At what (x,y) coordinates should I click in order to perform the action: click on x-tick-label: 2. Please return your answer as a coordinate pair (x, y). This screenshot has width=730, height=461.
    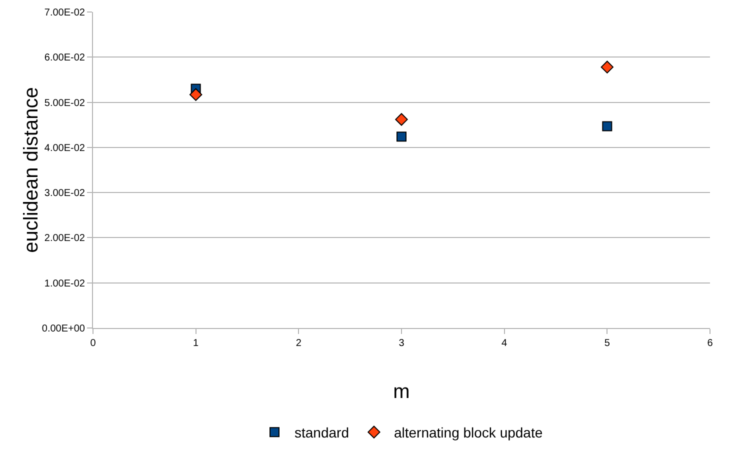
    Looking at the image, I should click on (299, 343).